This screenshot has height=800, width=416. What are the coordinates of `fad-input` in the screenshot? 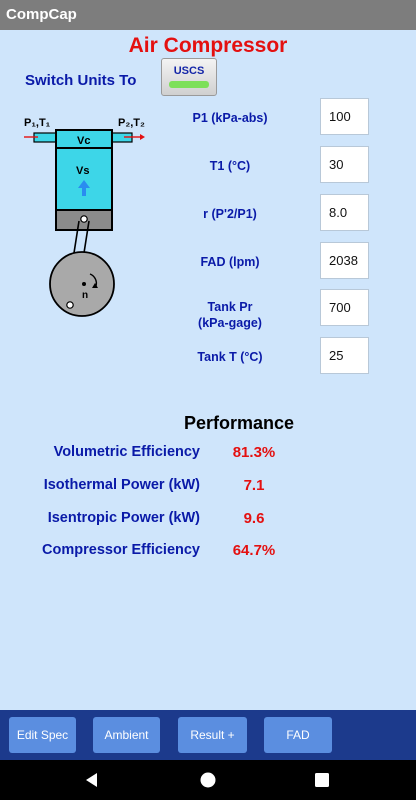 It's located at (344, 260).